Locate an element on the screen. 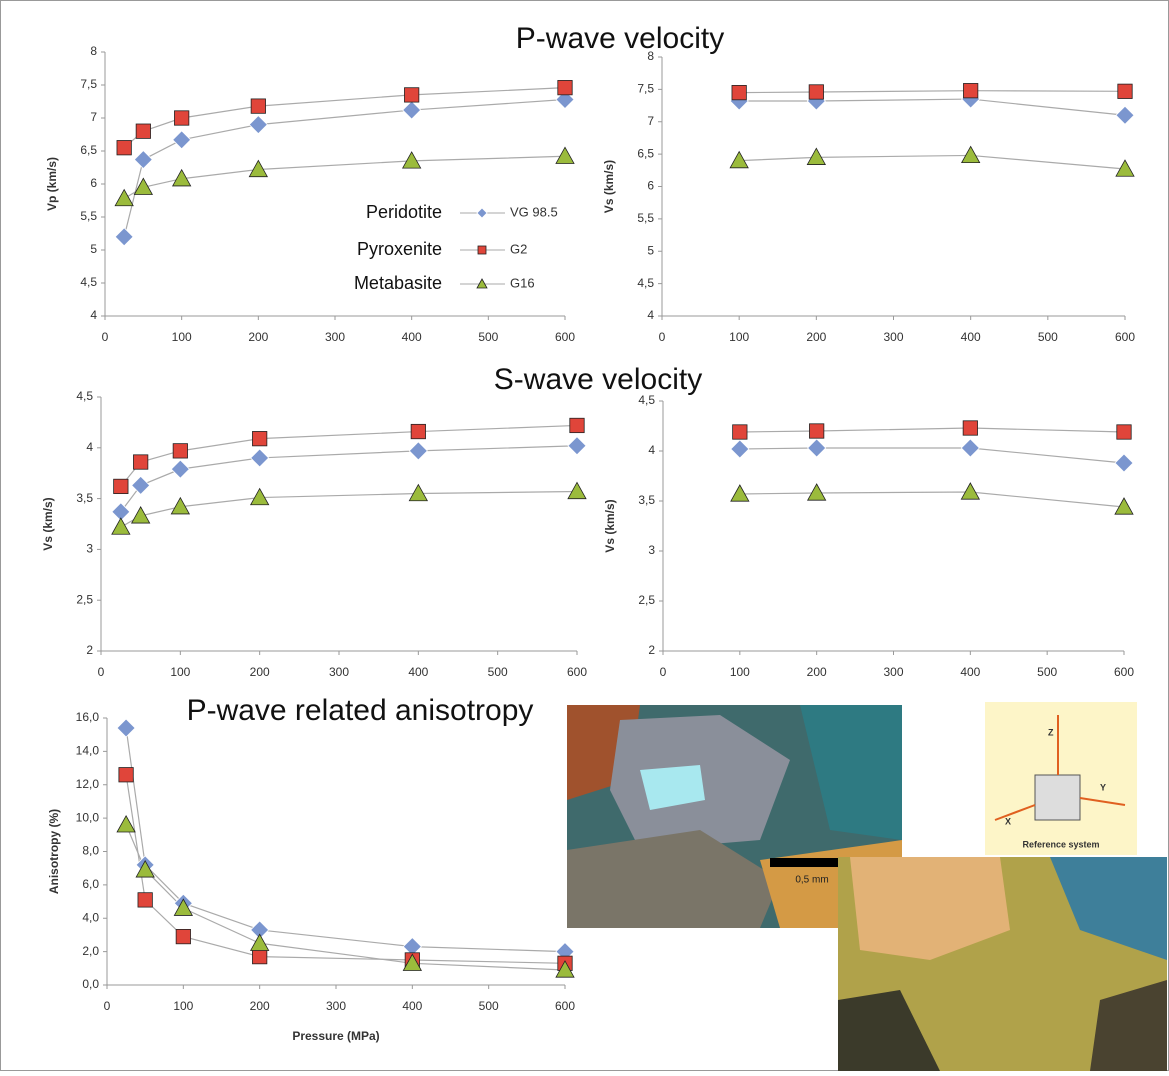 The width and height of the screenshot is (1169, 1076). micrograph-1: 0,5 mm is located at coordinates (734, 816).